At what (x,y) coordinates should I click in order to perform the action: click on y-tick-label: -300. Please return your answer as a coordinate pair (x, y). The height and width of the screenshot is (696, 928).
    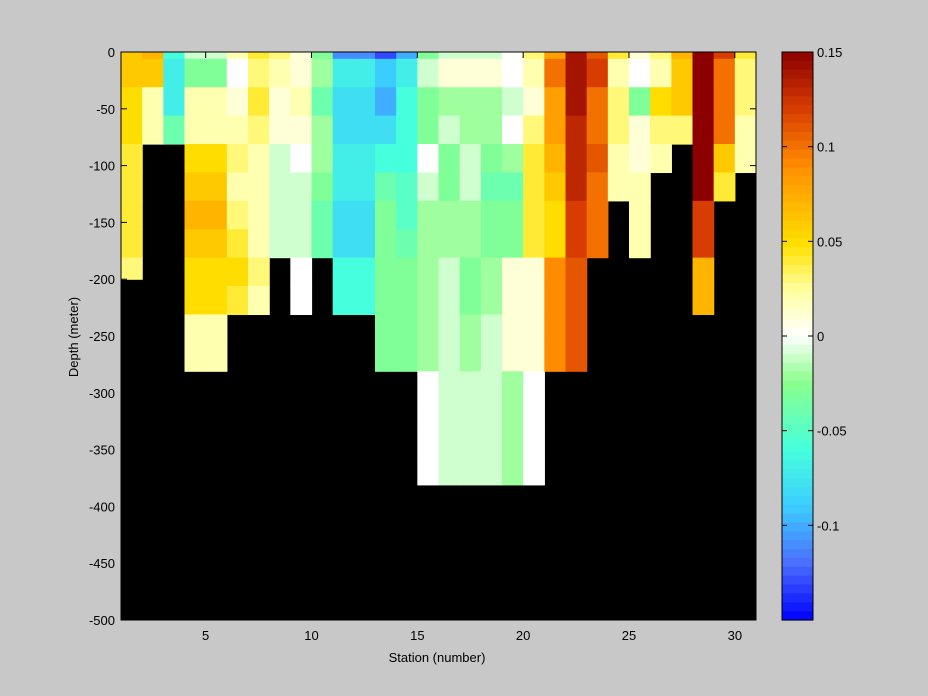
    Looking at the image, I should click on (102, 393).